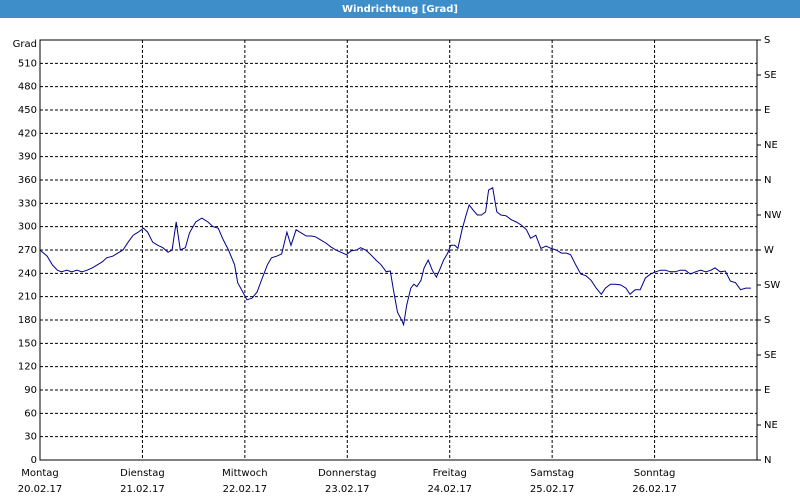  I want to click on y-tick-label: 420, so click(27, 133).